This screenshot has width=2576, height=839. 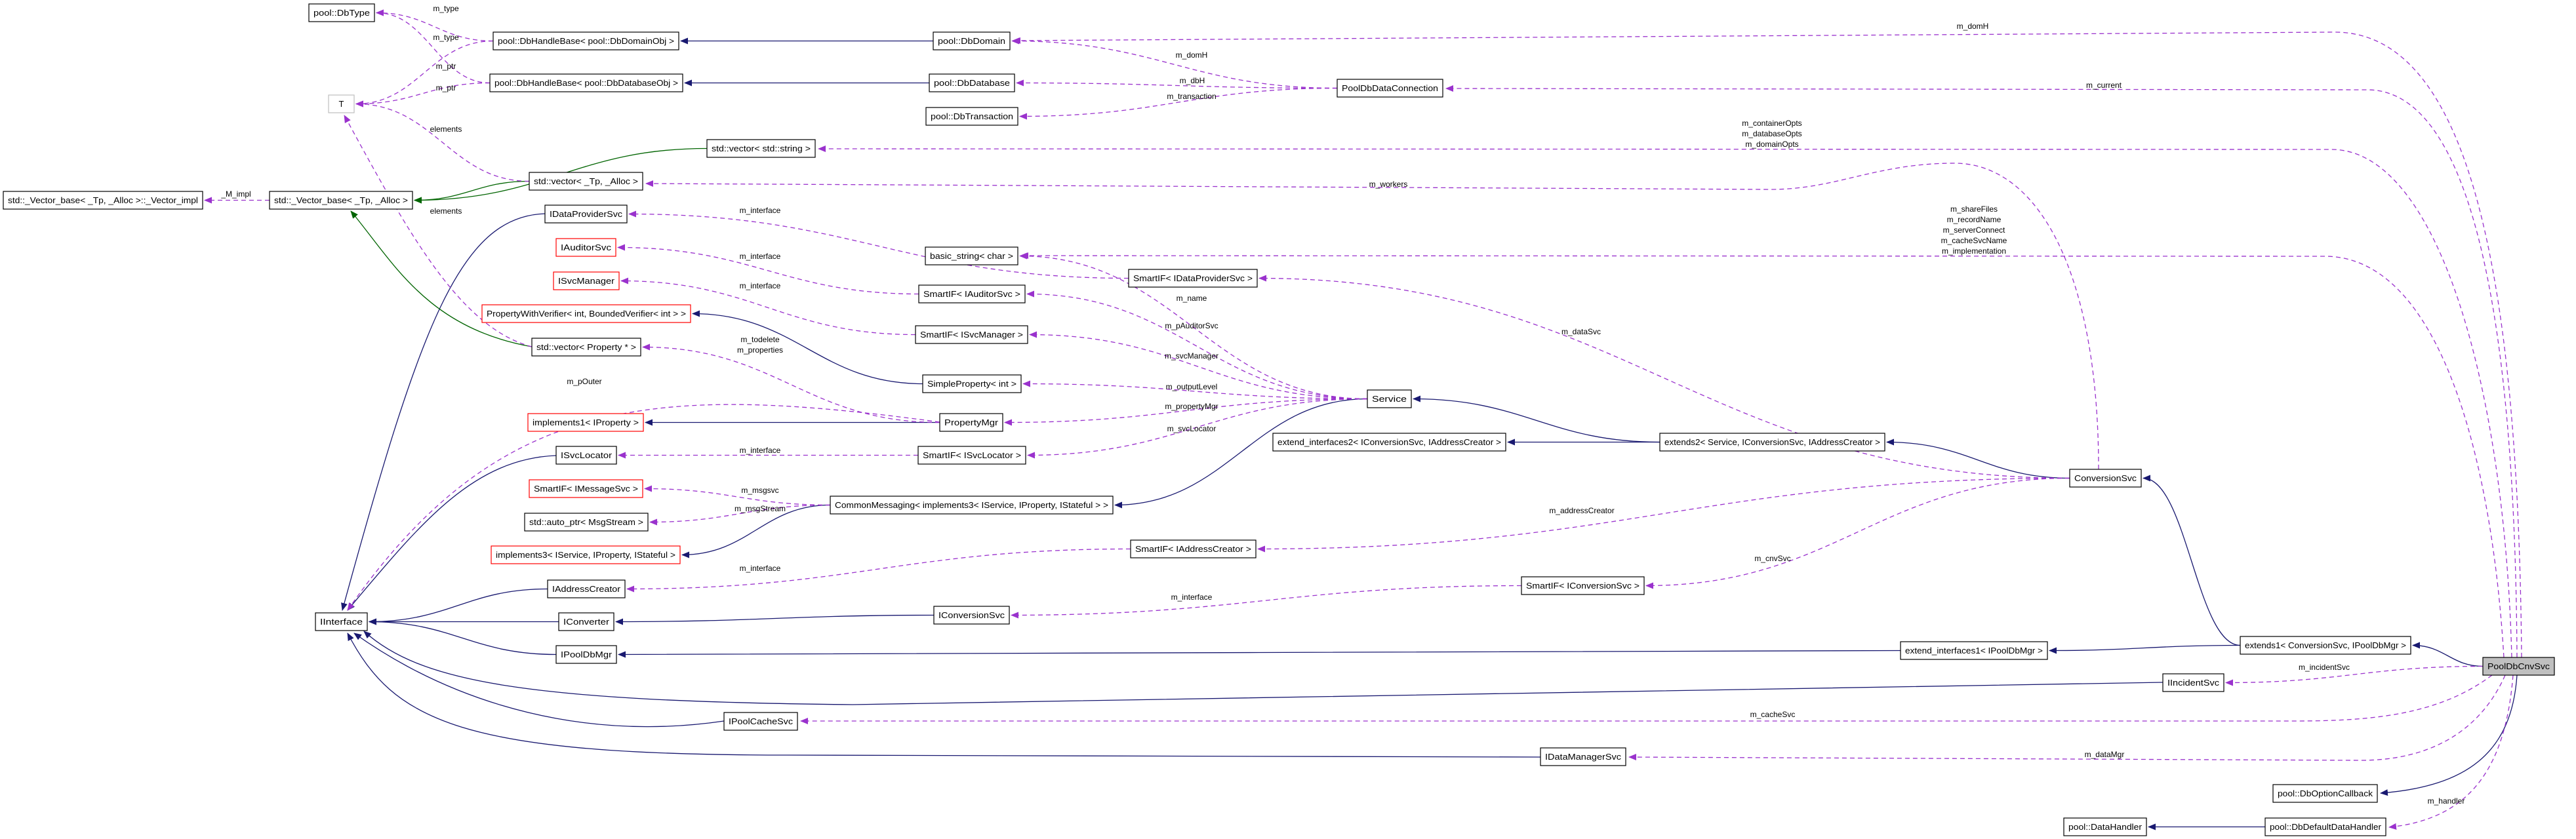 What do you see at coordinates (586, 522) in the screenshot?
I see `class-node-std-auto-ptr-msgstream: std::auto_ptr< MsgStream >` at bounding box center [586, 522].